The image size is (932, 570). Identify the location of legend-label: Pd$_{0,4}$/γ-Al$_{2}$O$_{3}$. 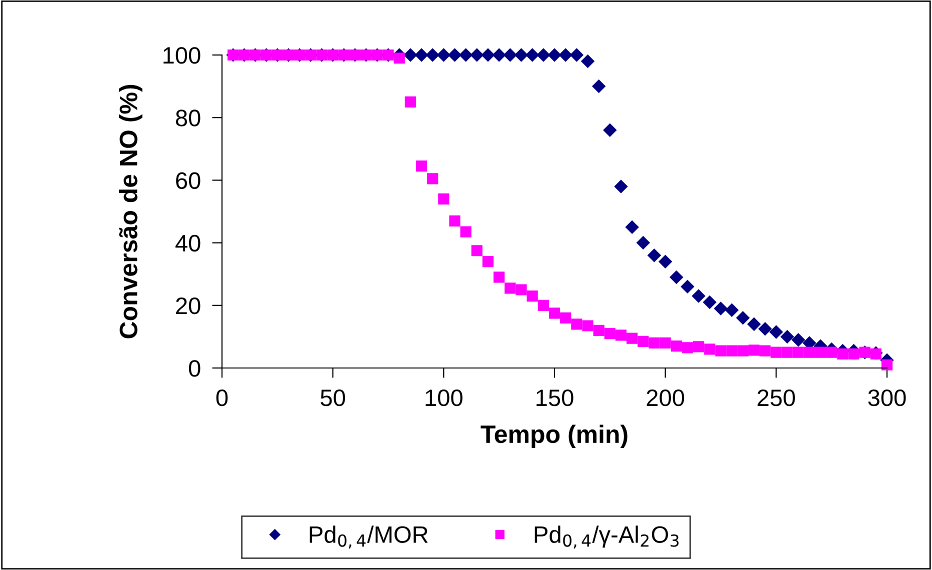
(606, 537).